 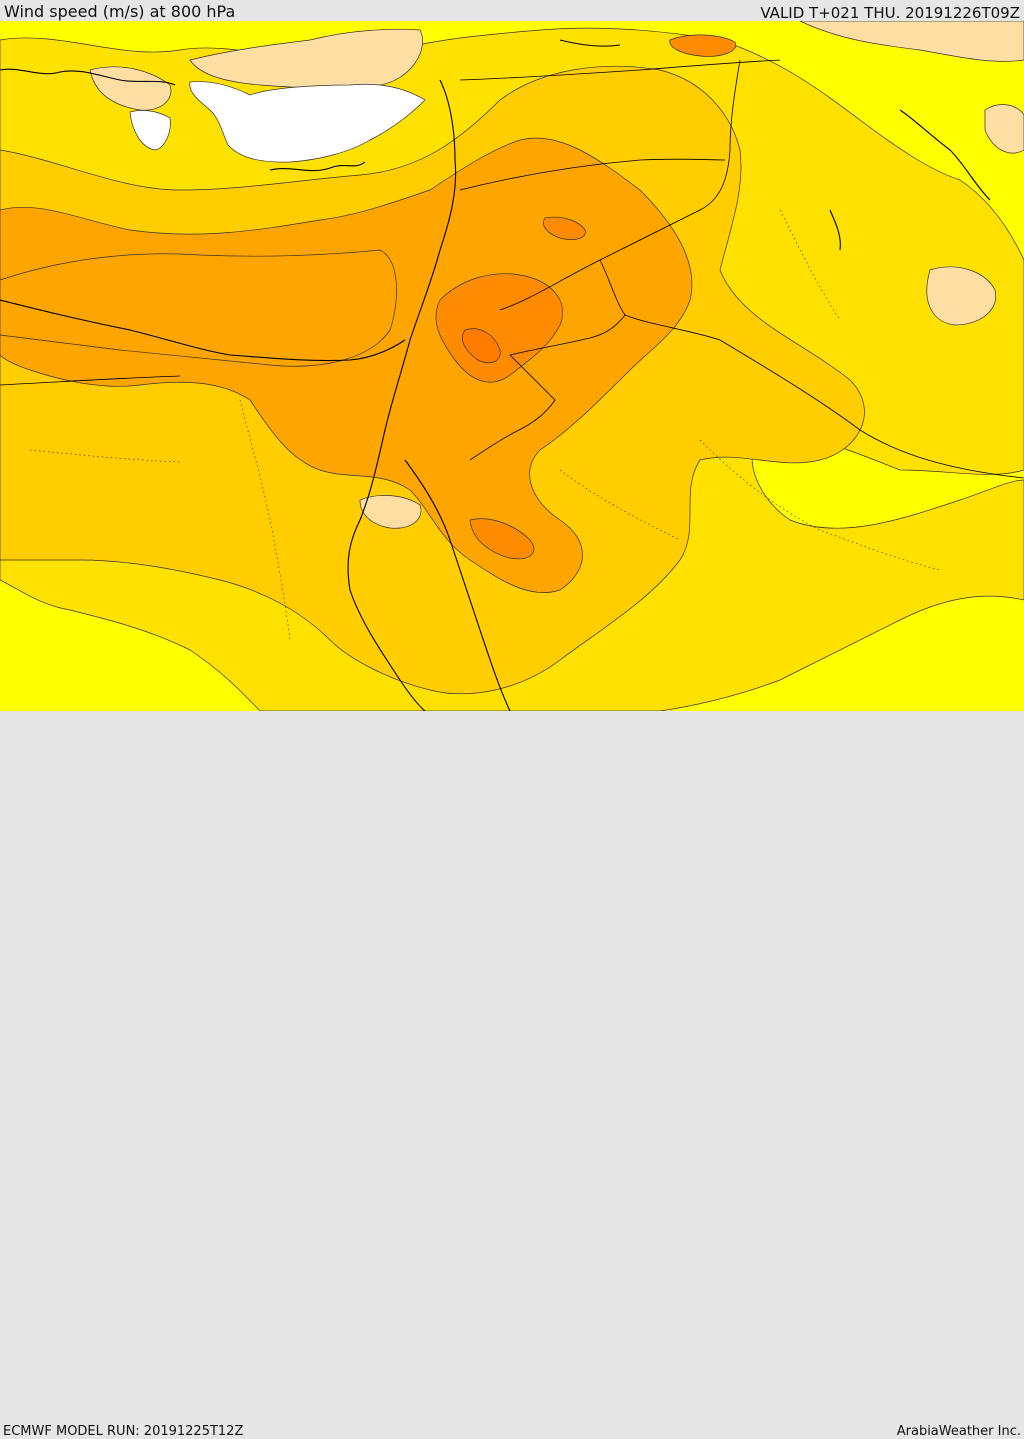 What do you see at coordinates (890, 13) in the screenshot?
I see `valid-time: VALID T+021 THU. 20191226T09Z` at bounding box center [890, 13].